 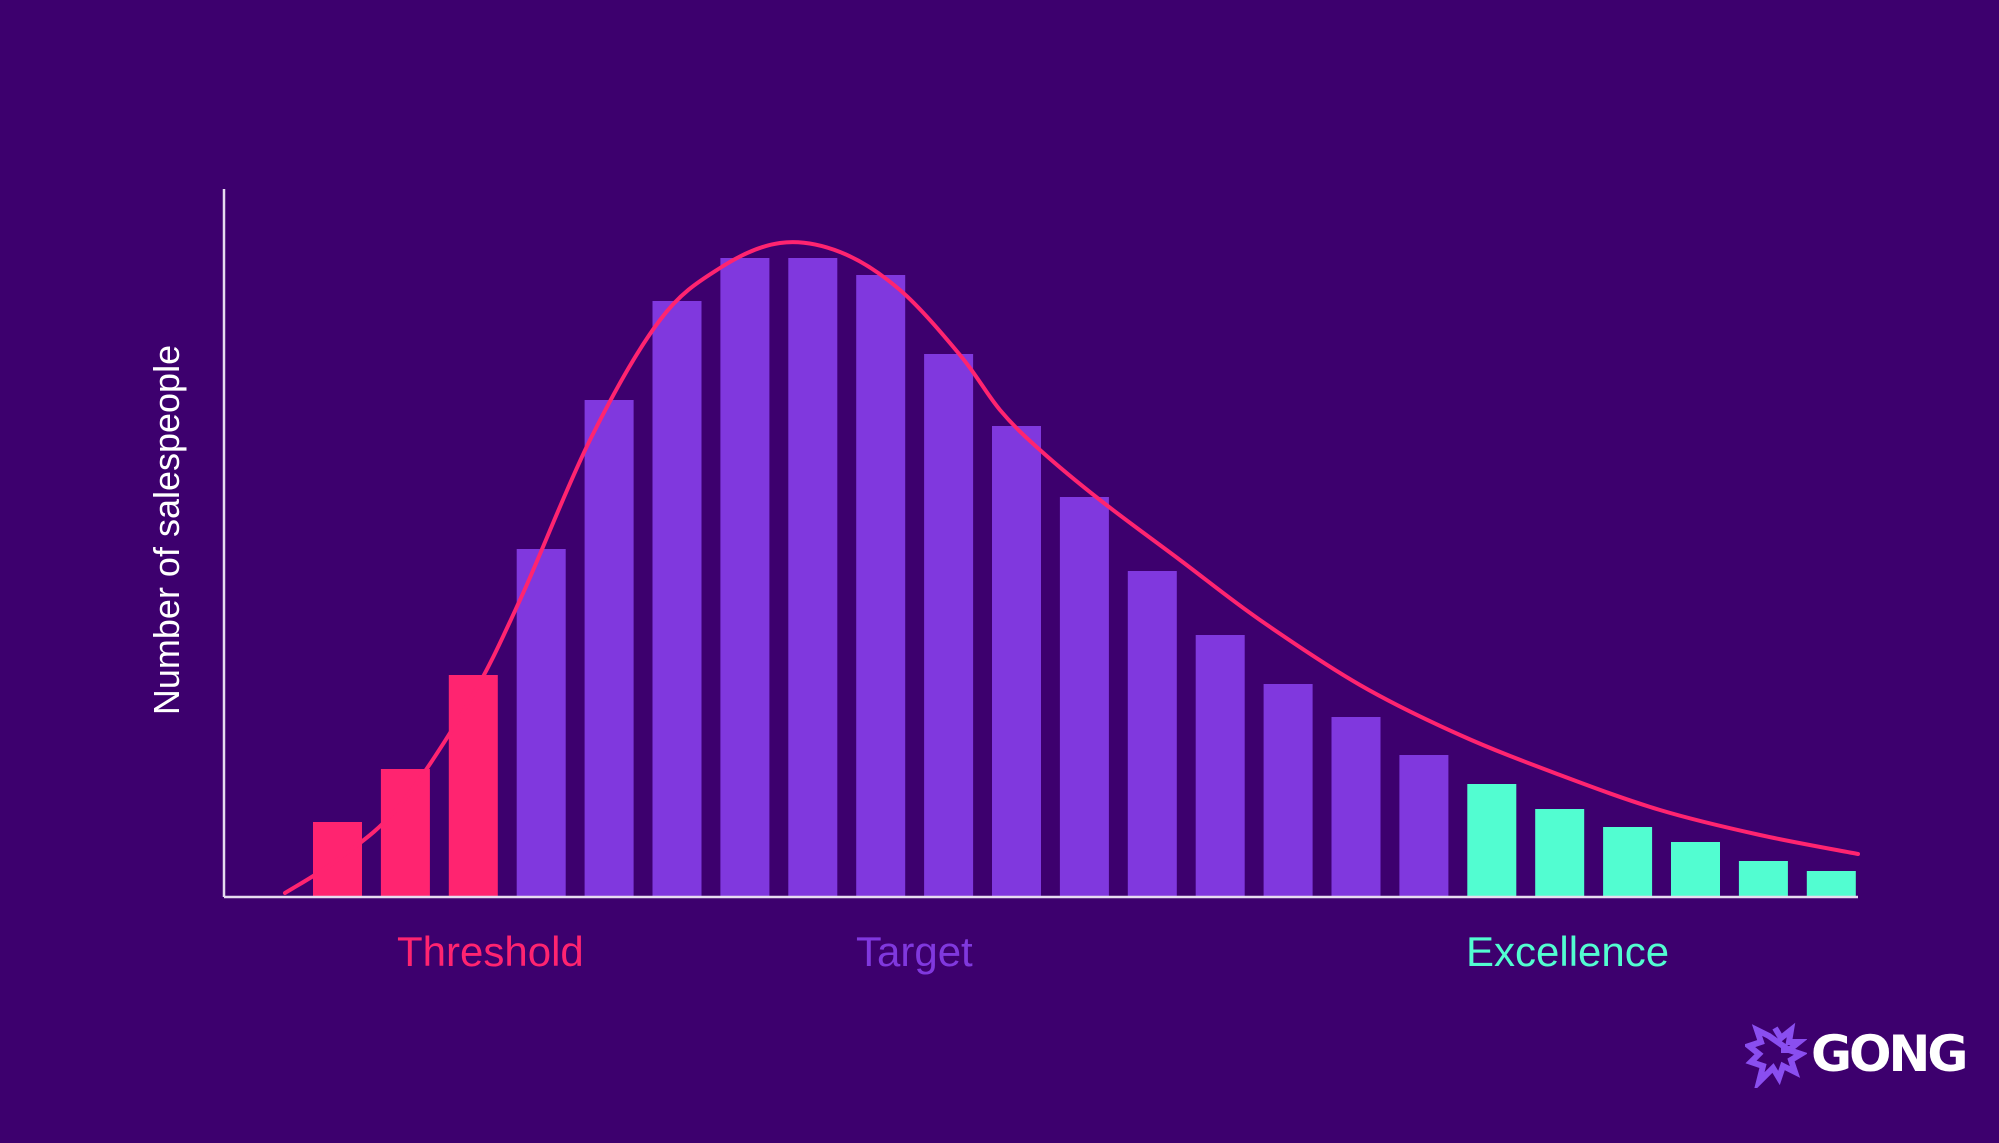 I want to click on threshold-label: Threshold, so click(x=490, y=951).